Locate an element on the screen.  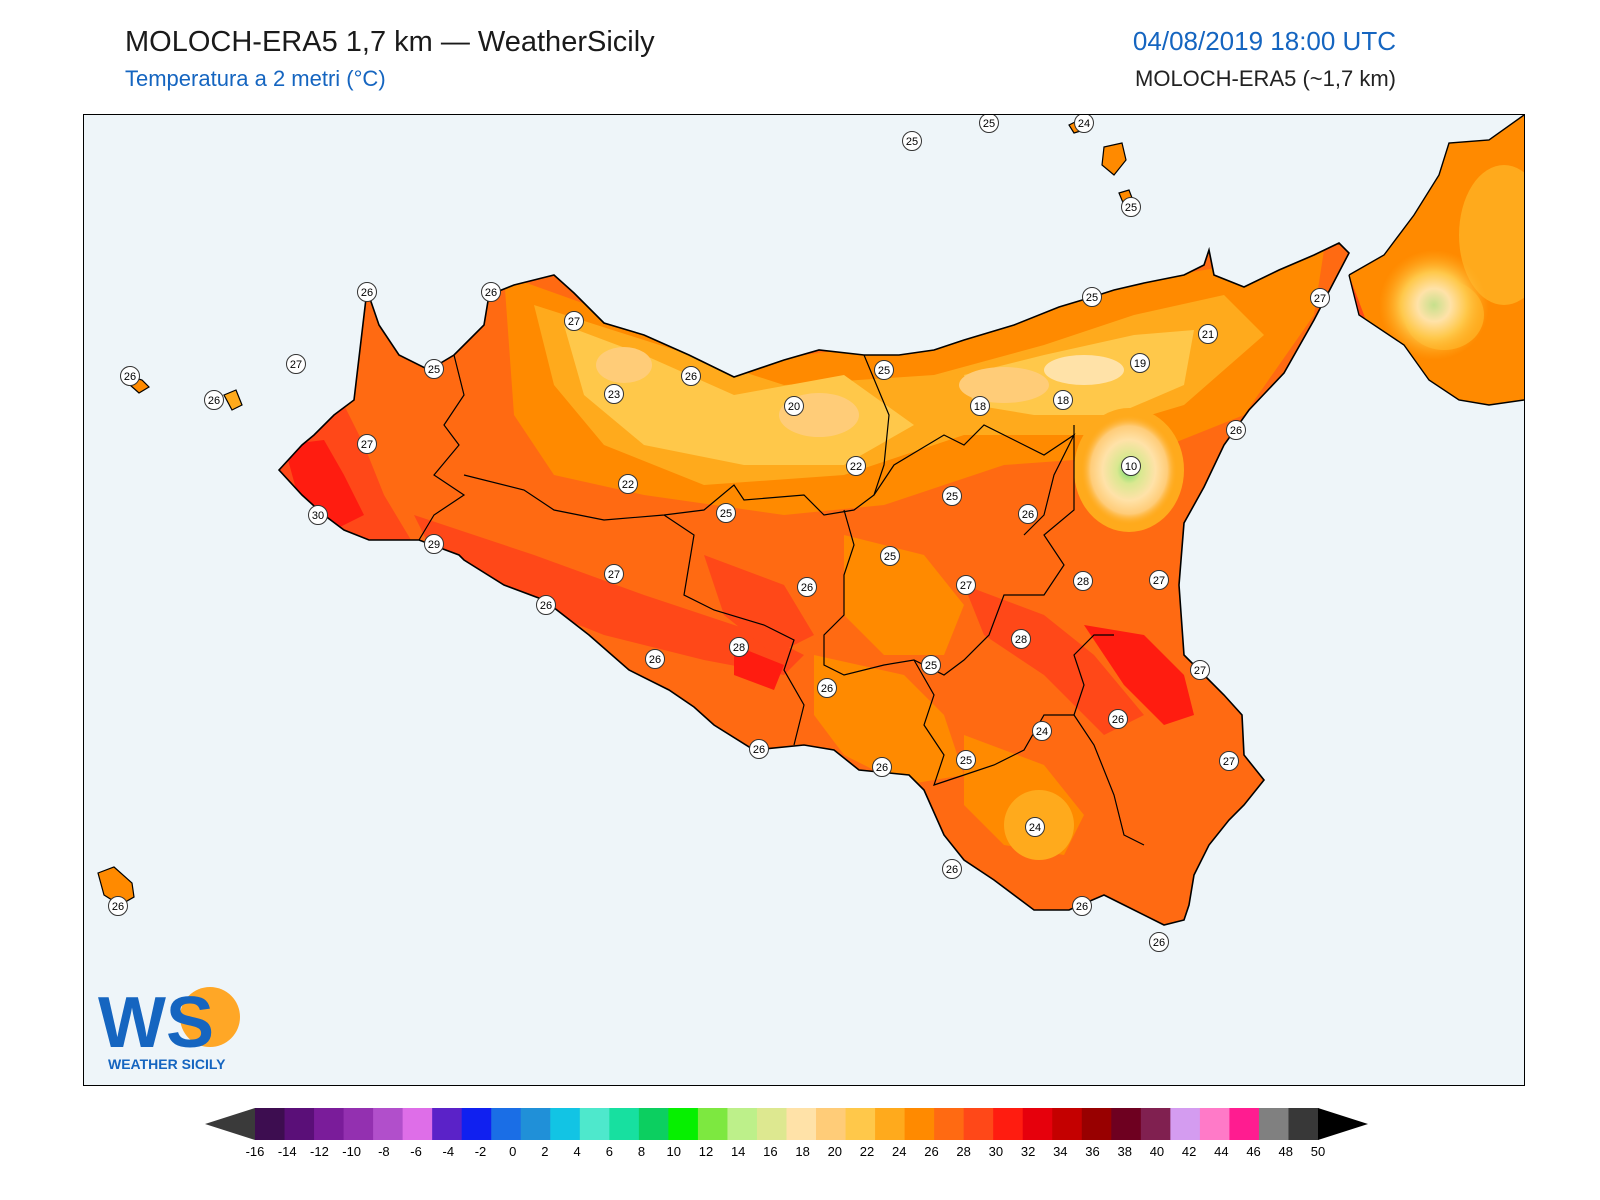
colorbar-tick-label: -8 is located at coordinates (384, 1151).